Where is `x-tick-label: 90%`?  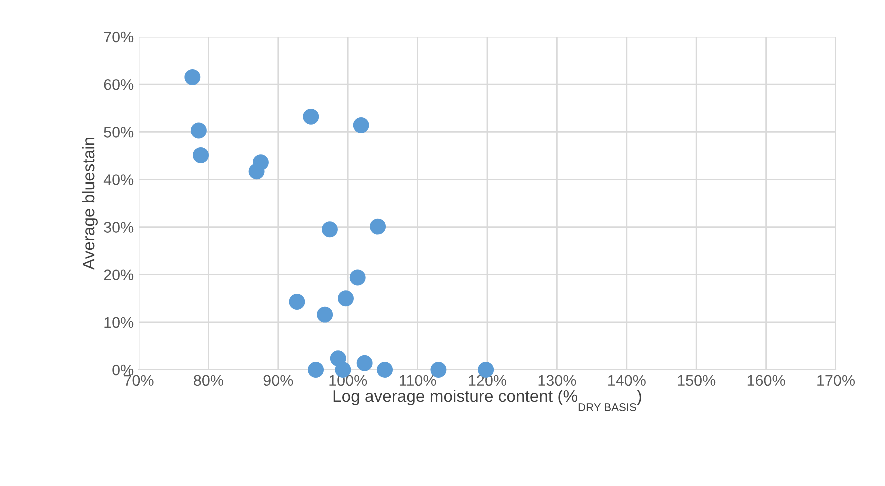 x-tick-label: 90% is located at coordinates (279, 380).